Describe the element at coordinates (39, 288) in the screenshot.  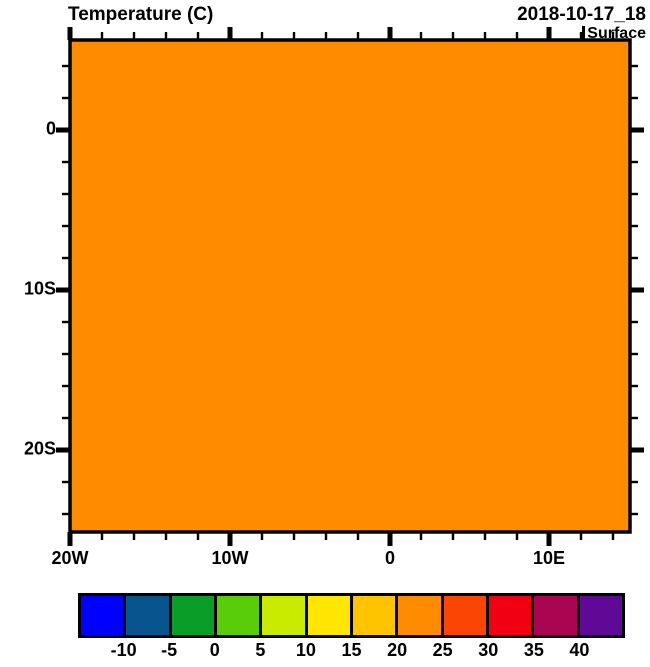
I see `y-axis-label-1: 10S` at that location.